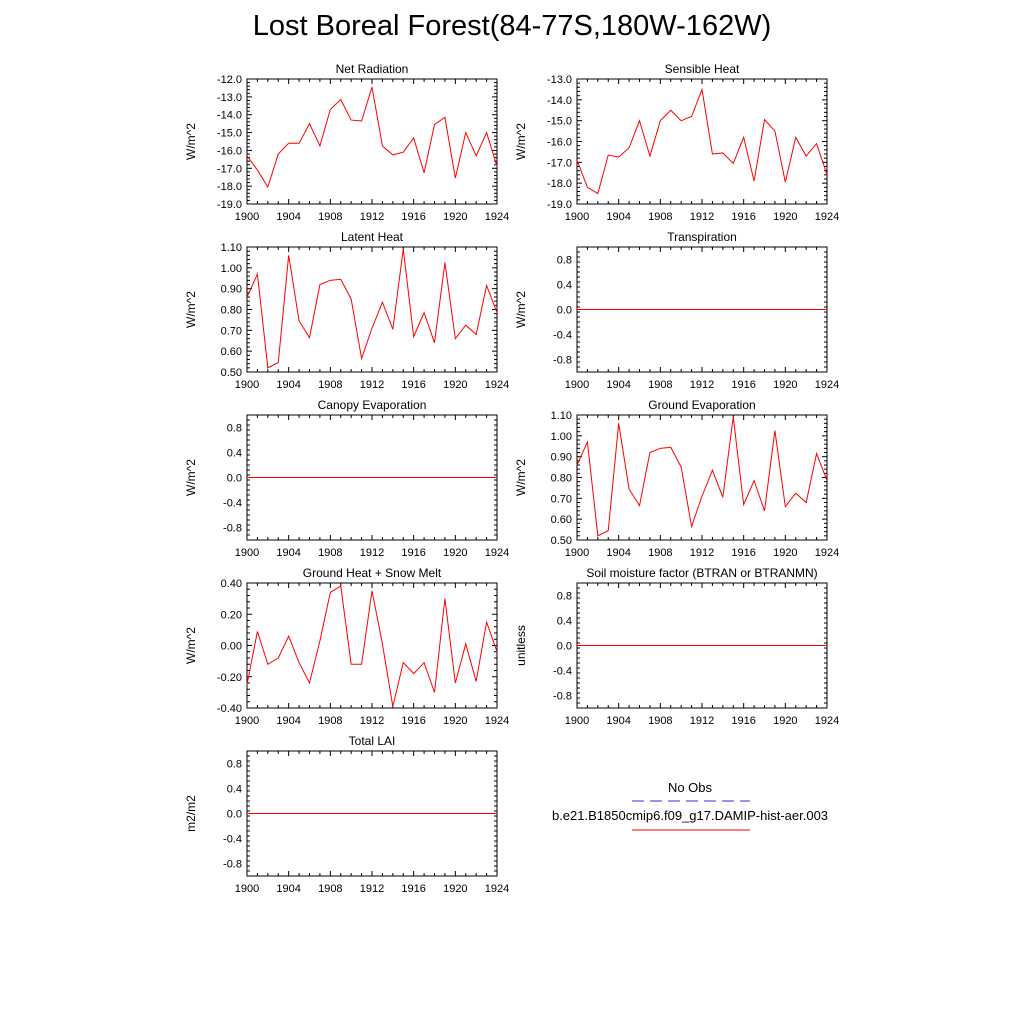  What do you see at coordinates (372, 573) in the screenshot?
I see `panel-title: Ground Heat + Snow Melt` at bounding box center [372, 573].